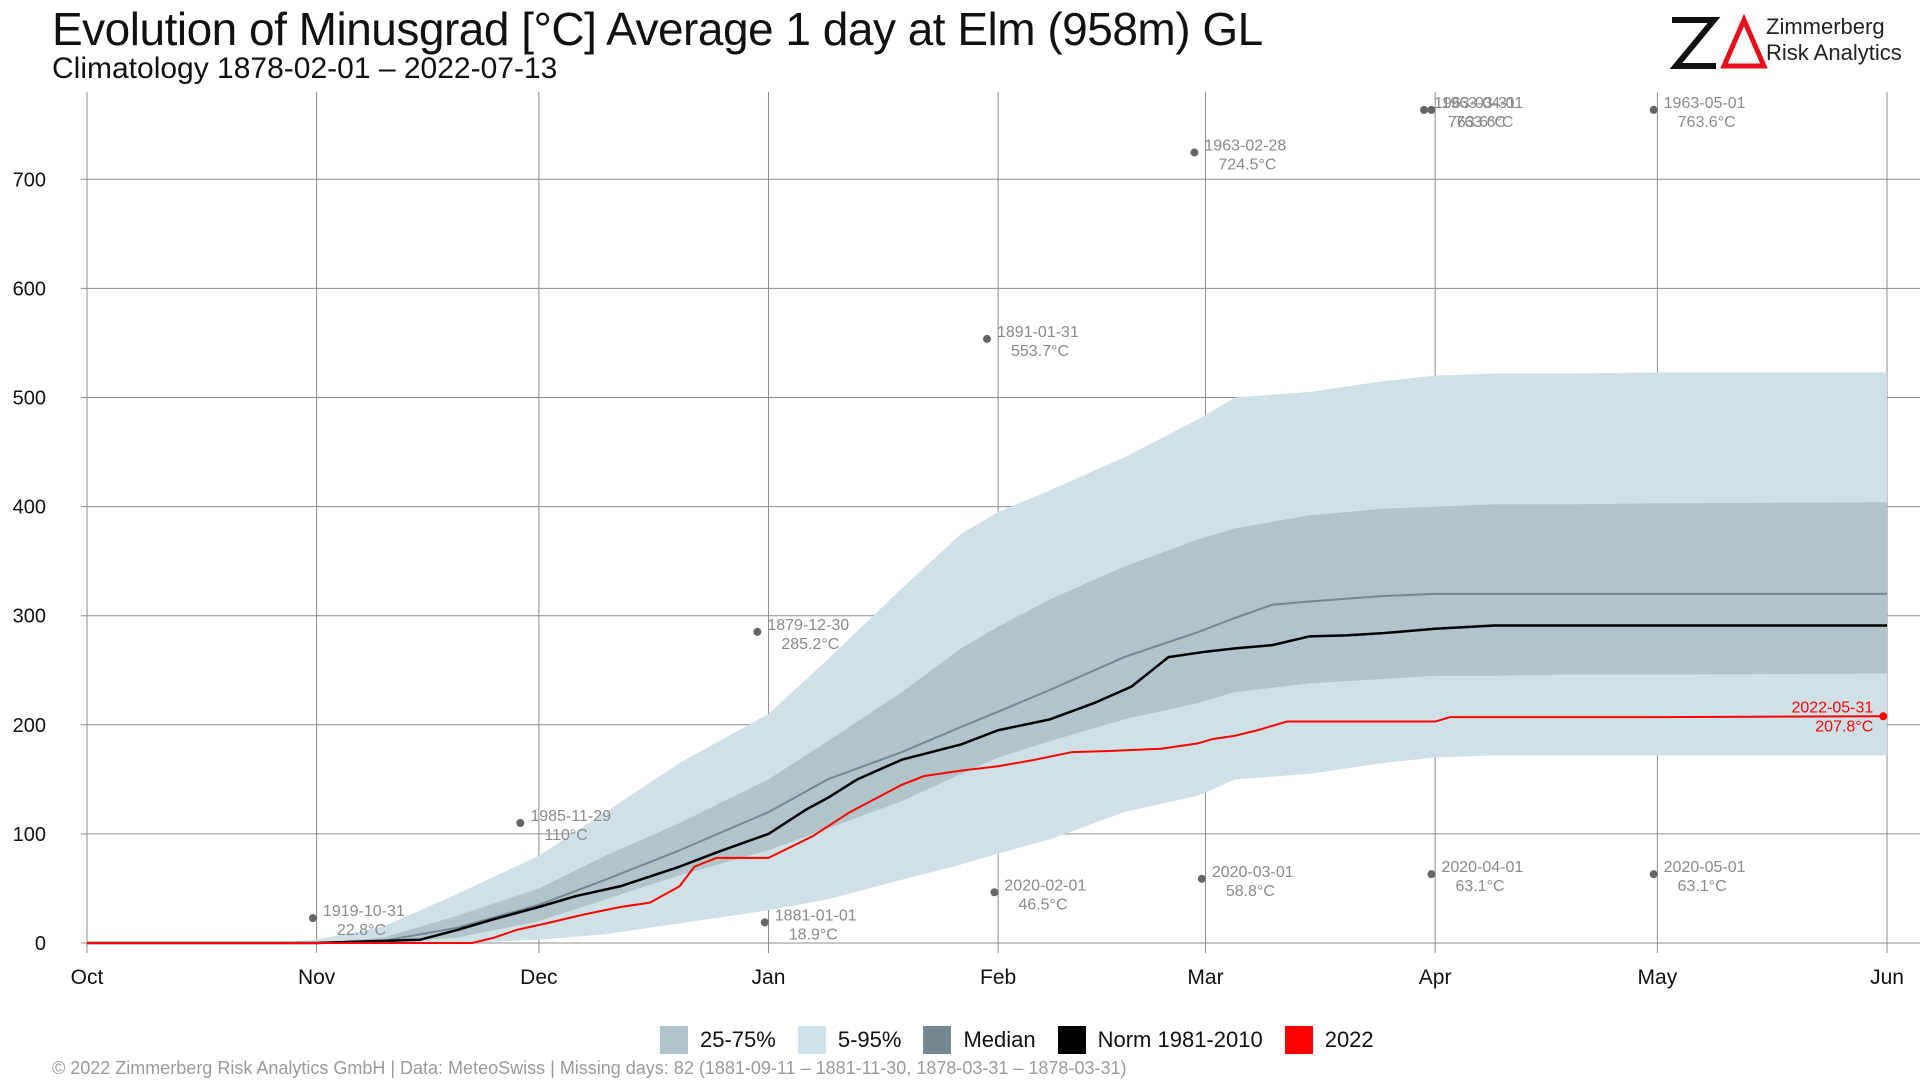  Describe the element at coordinates (1250, 891) in the screenshot. I see `annotation-value: 58.8°C` at that location.